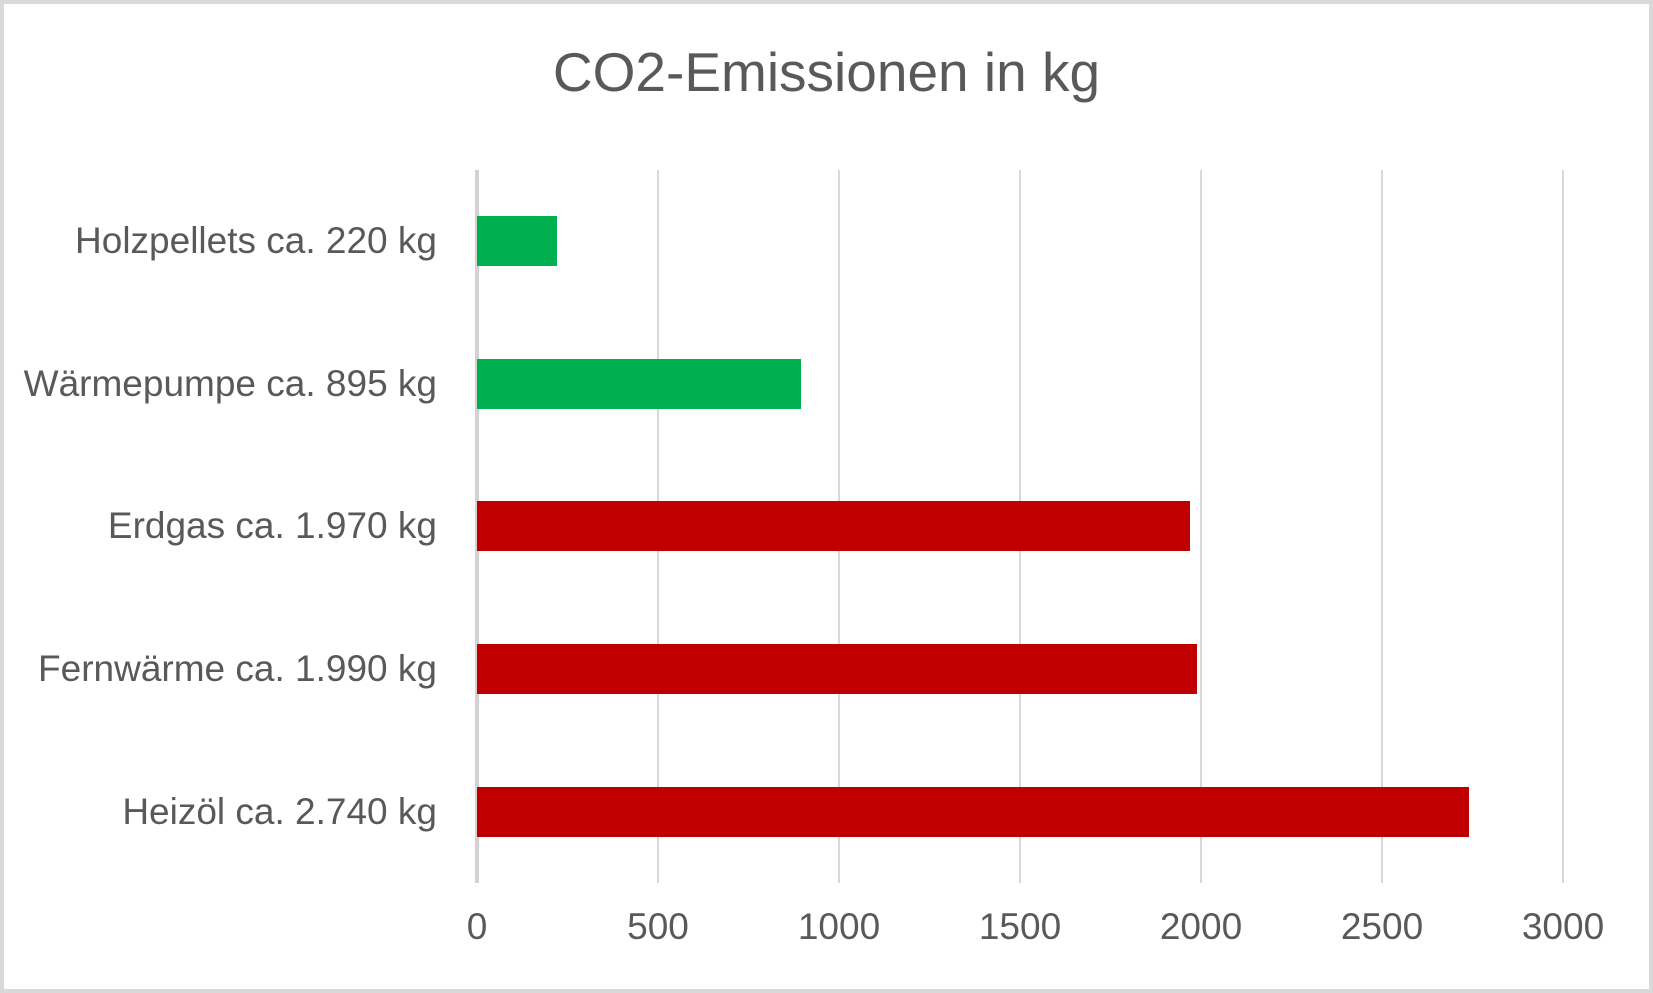 Image resolution: width=1653 pixels, height=993 pixels. What do you see at coordinates (837, 669) in the screenshot?
I see `bar-fernwarme` at bounding box center [837, 669].